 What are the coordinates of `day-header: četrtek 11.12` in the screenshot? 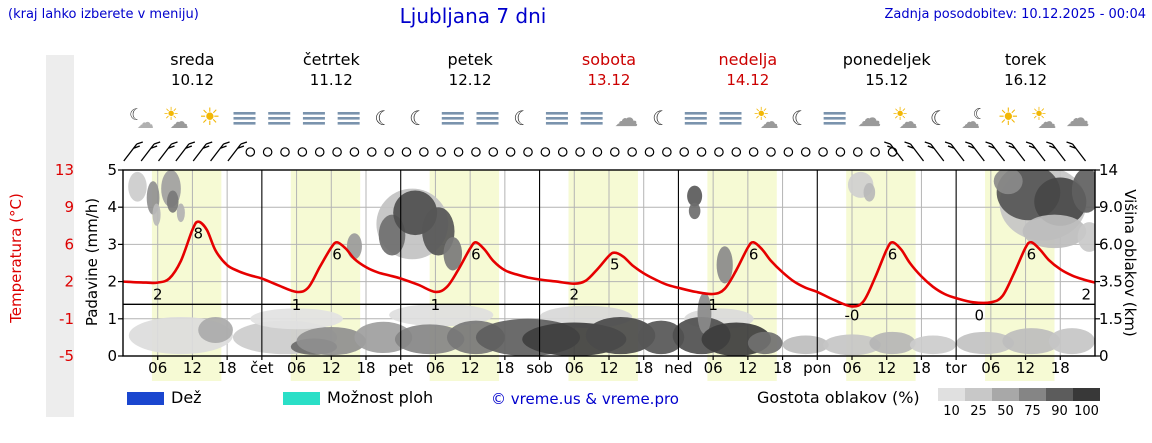 It's located at (331, 70).